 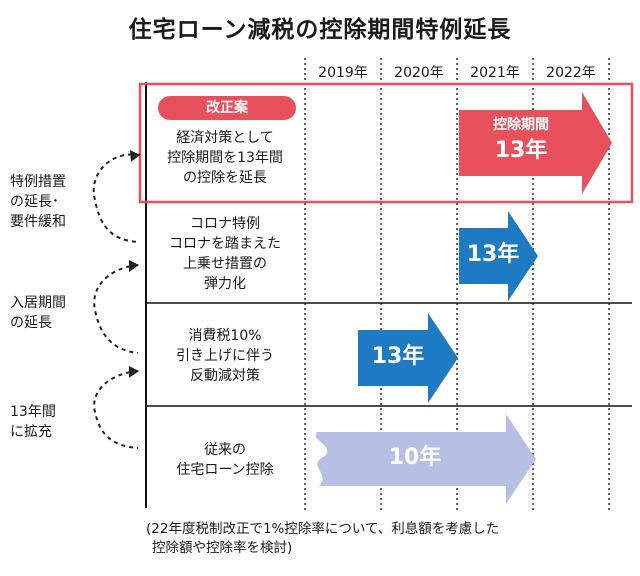 I want to click on side-label-line: の延長･, so click(x=34, y=202).